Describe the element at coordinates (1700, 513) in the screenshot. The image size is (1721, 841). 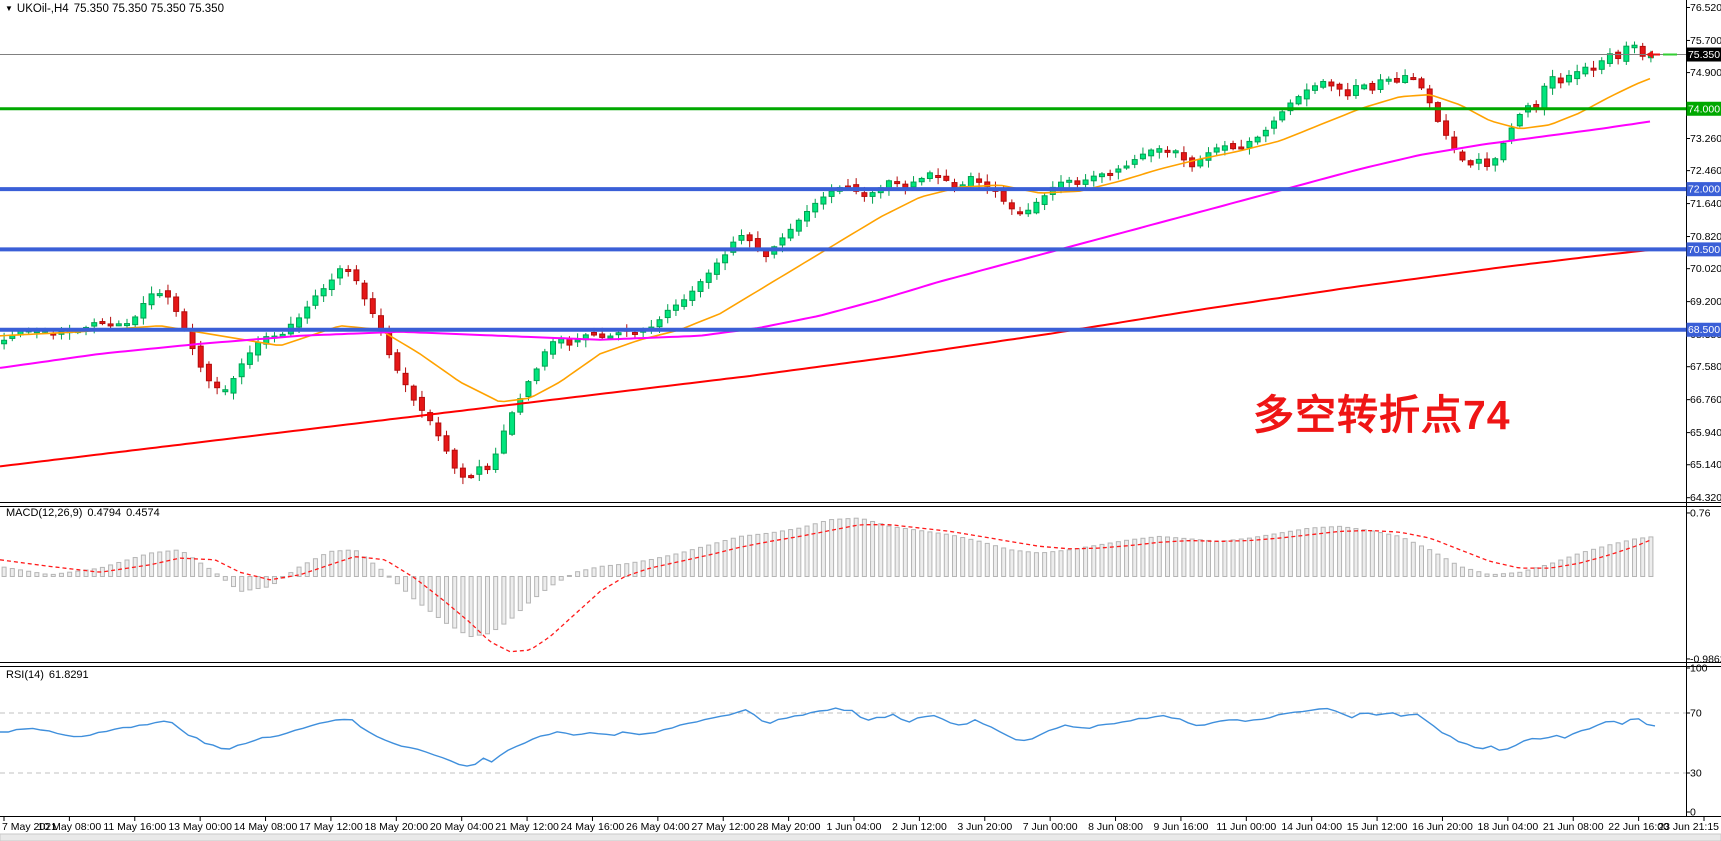
I see `svg-text: 0.76` at that location.